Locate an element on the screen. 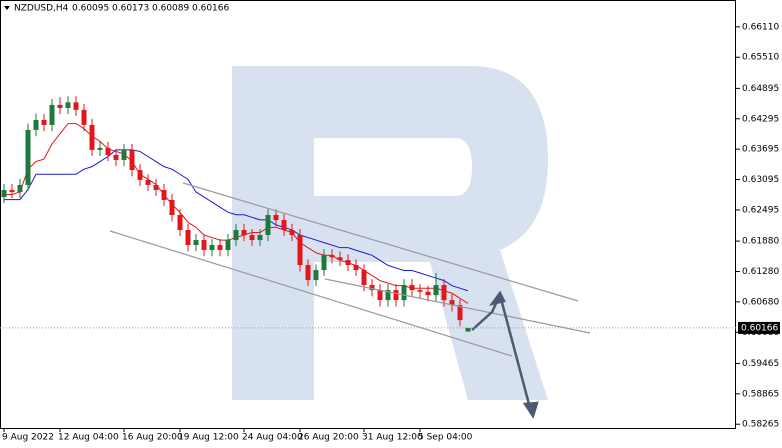  y-tick-label: 0.58865 is located at coordinates (760, 394).